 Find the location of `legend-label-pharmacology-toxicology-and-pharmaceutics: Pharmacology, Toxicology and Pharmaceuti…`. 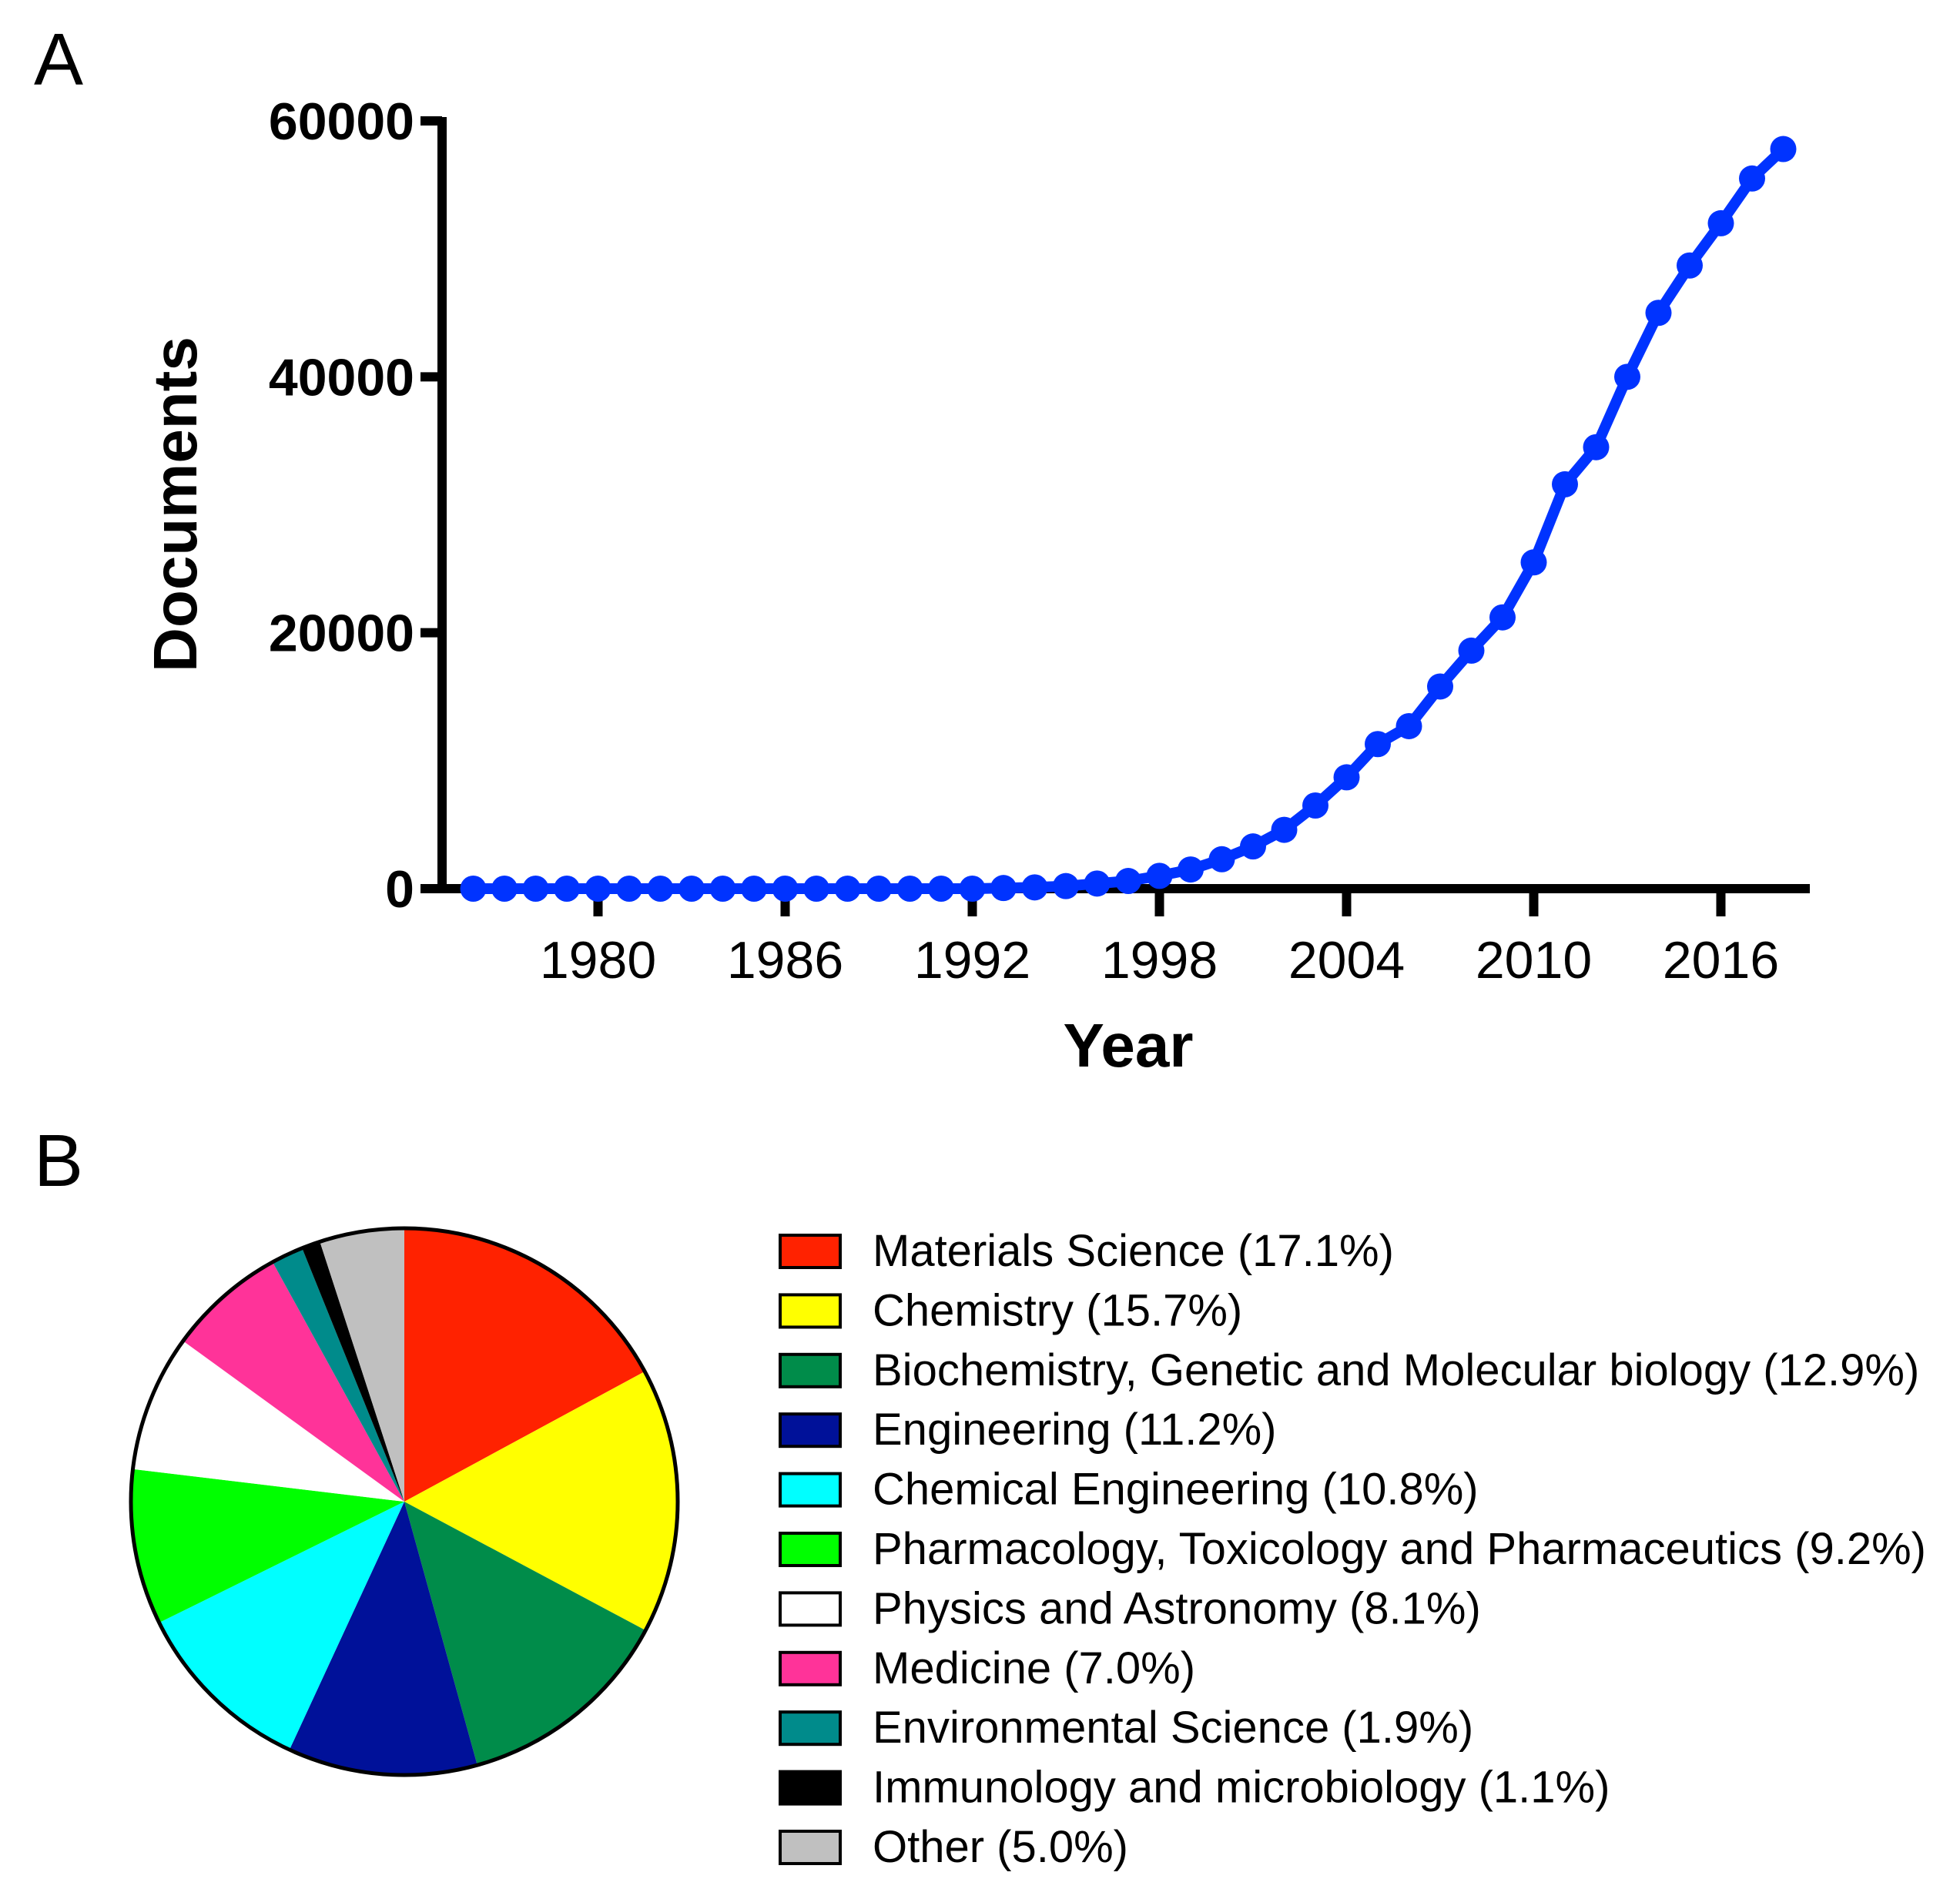

legend-label-pharmacology-toxicology-and-pharmaceutics: Pharmacology, Toxicology and Pharmaceuti… is located at coordinates (1400, 1549).